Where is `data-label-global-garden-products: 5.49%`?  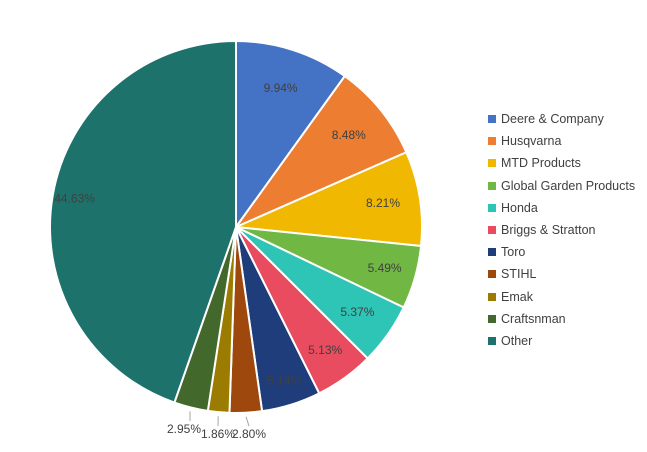
data-label-global-garden-products: 5.49% is located at coordinates (385, 268).